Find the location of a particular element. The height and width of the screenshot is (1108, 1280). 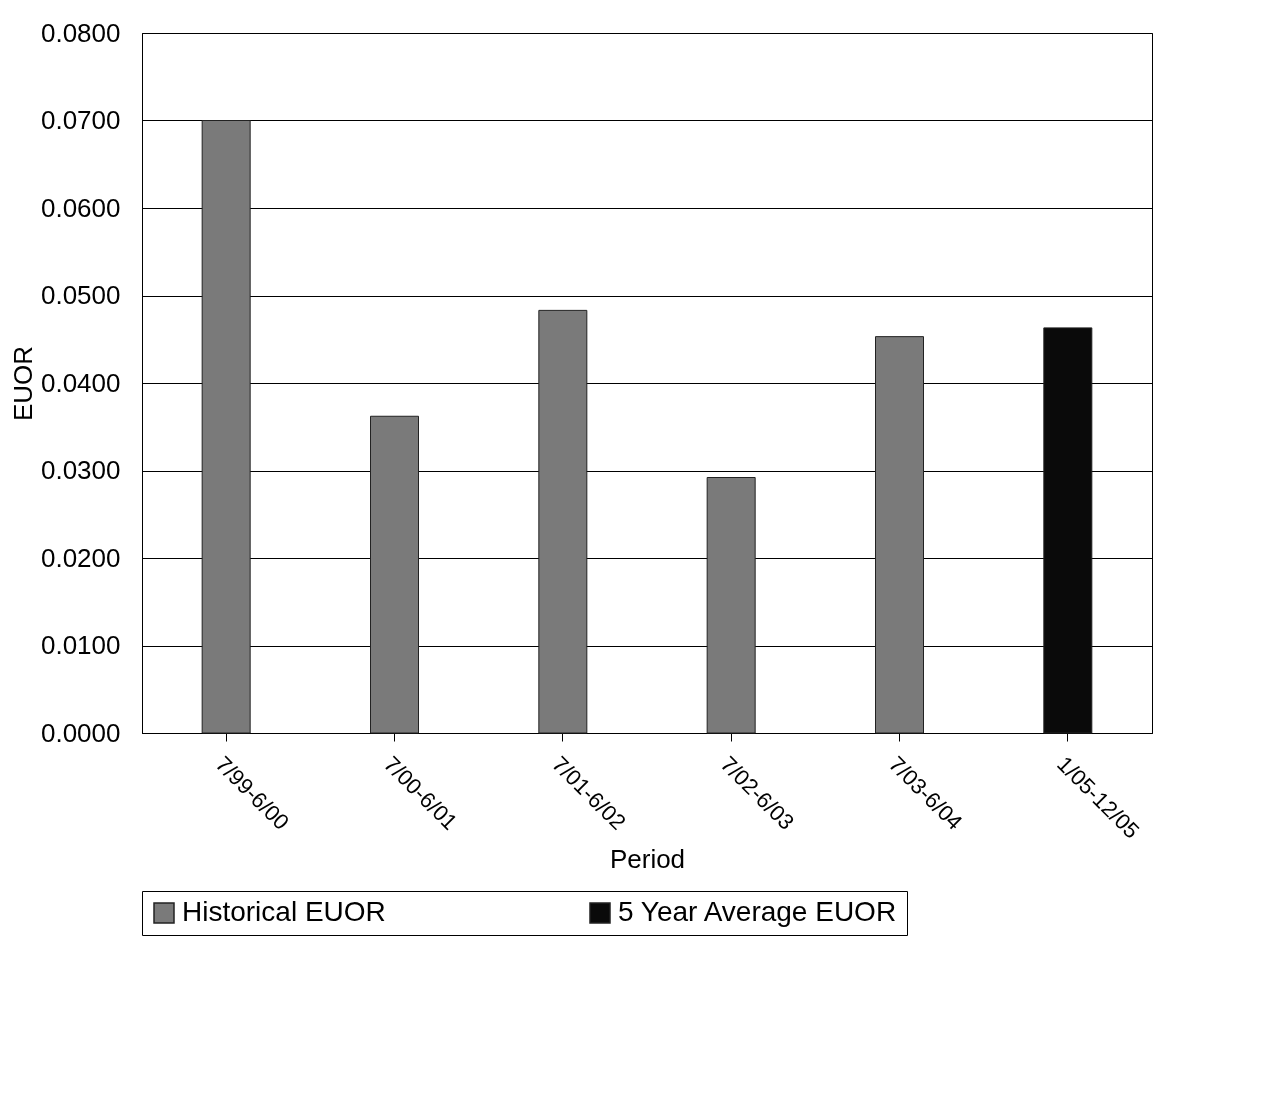

y-tick-label: 0.0800 is located at coordinates (80, 32).